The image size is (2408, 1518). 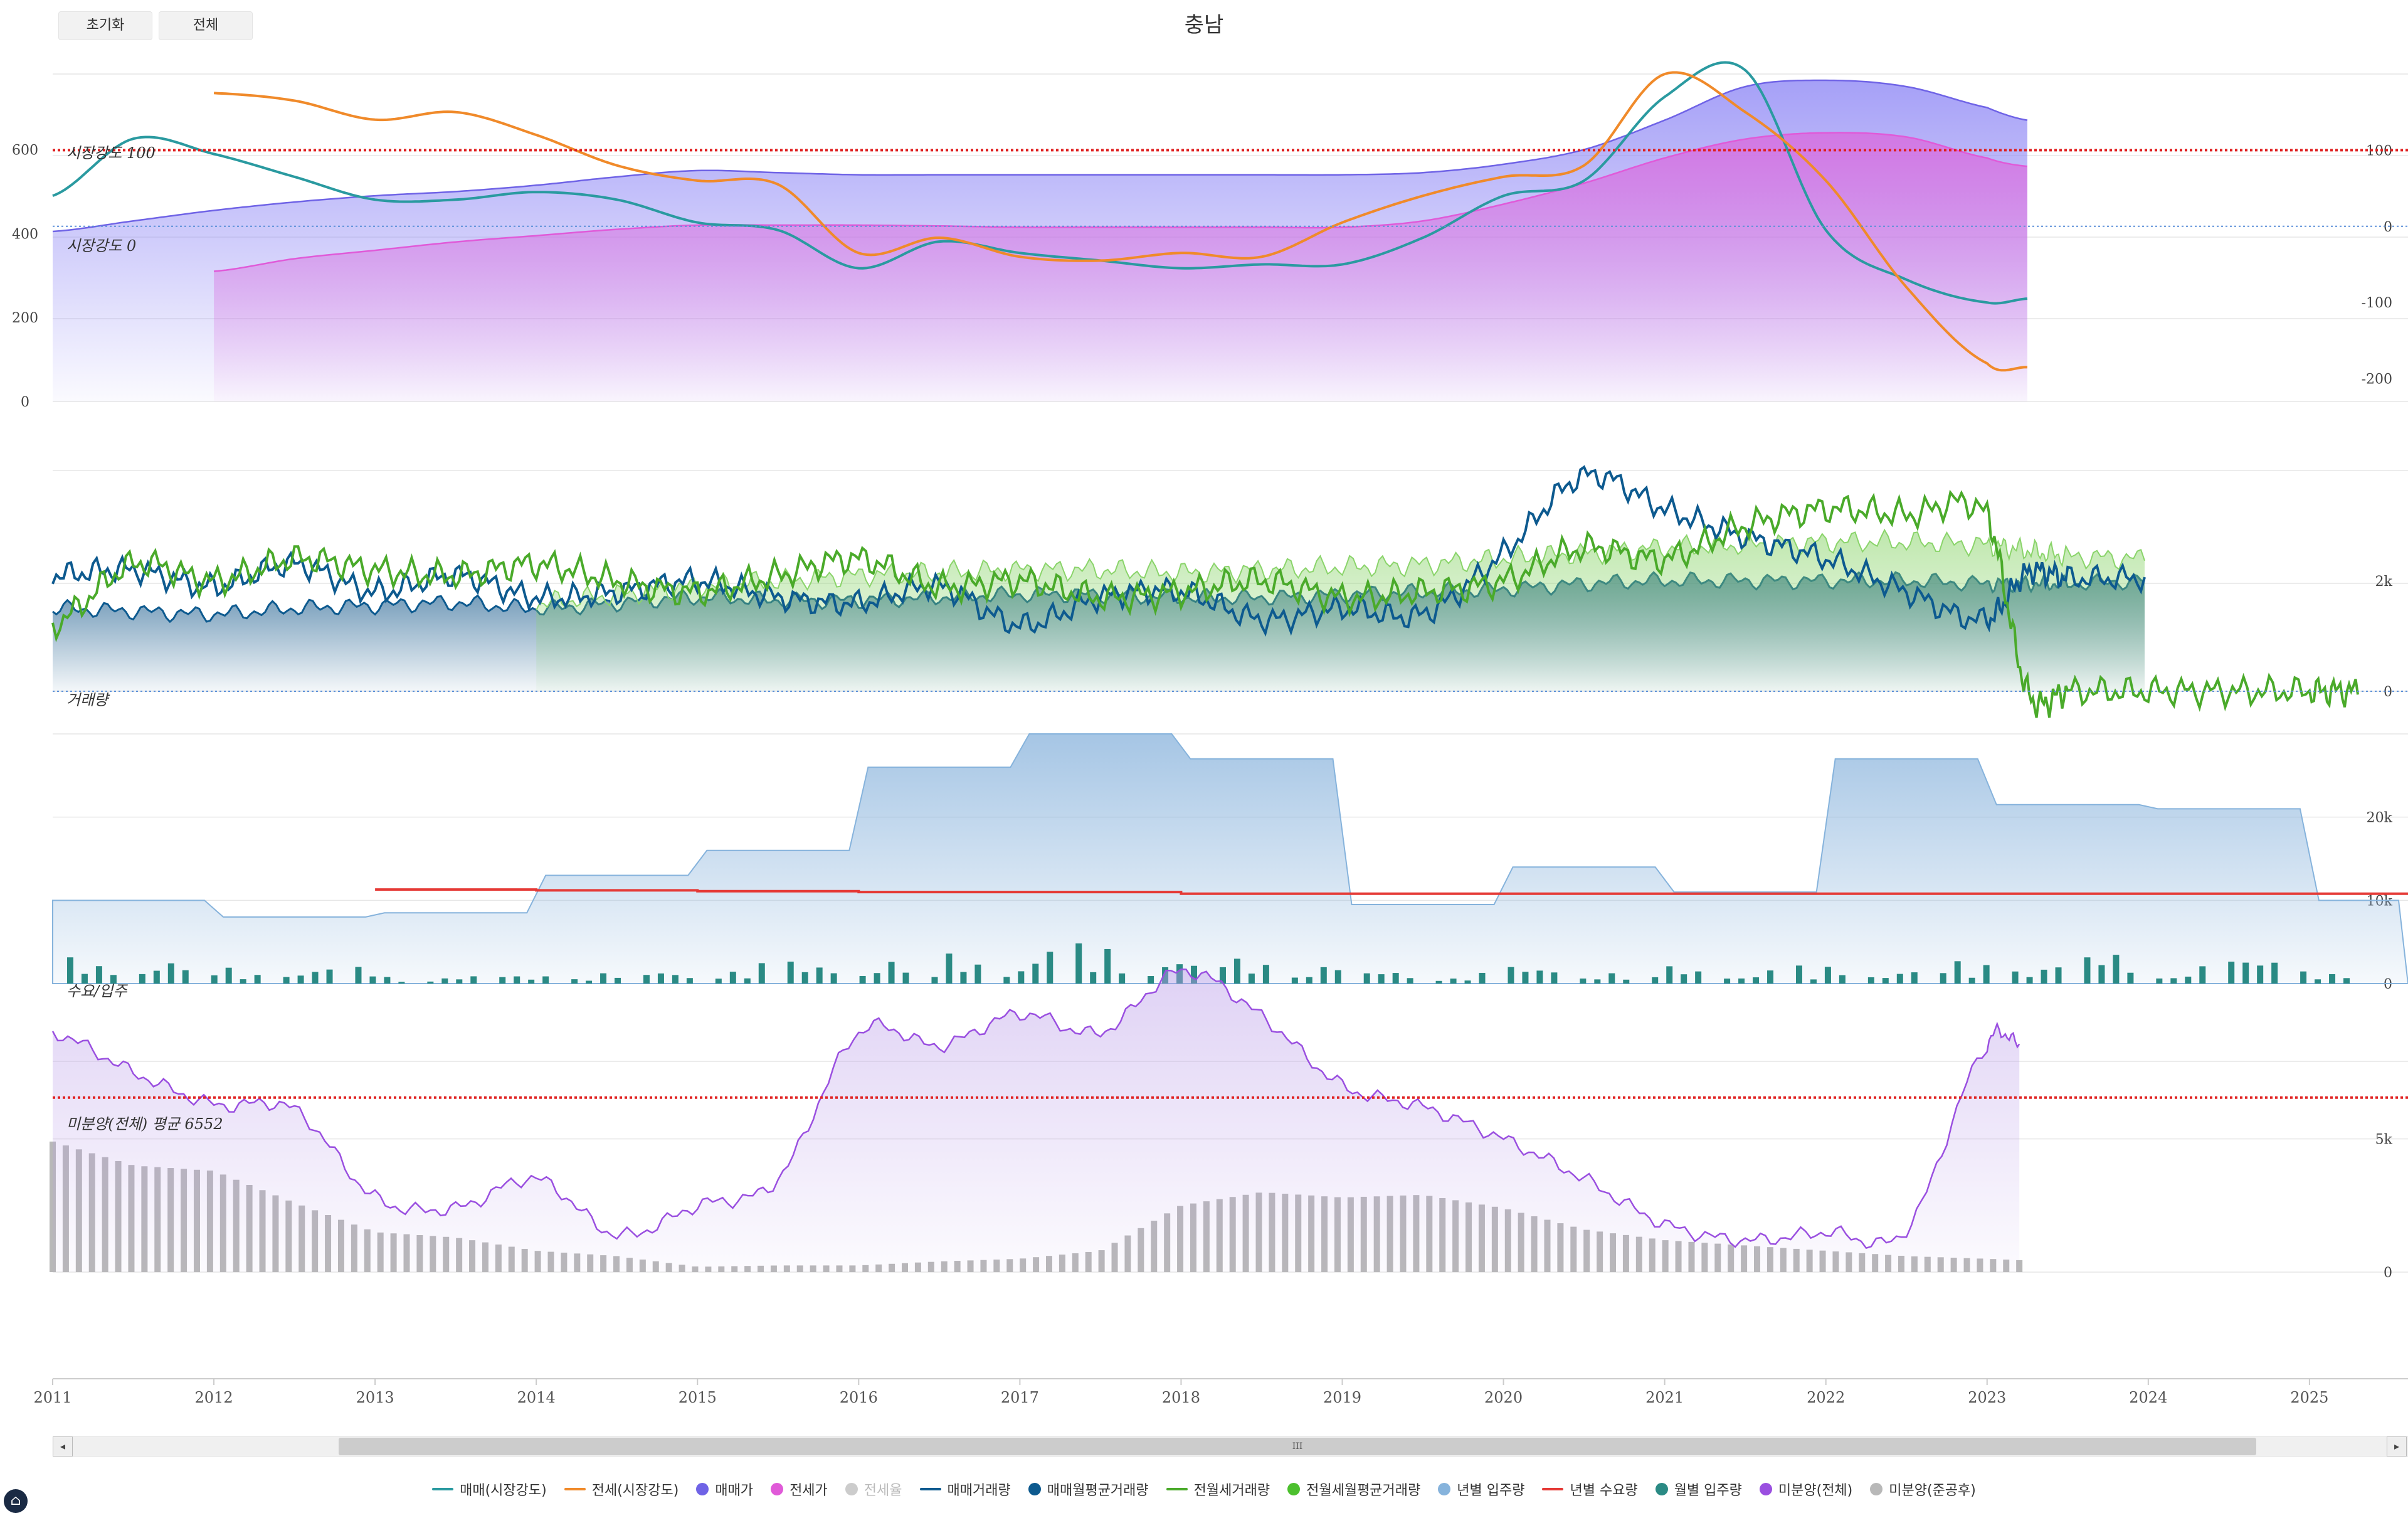 What do you see at coordinates (1204, 25) in the screenshot?
I see `chart-title: 충남` at bounding box center [1204, 25].